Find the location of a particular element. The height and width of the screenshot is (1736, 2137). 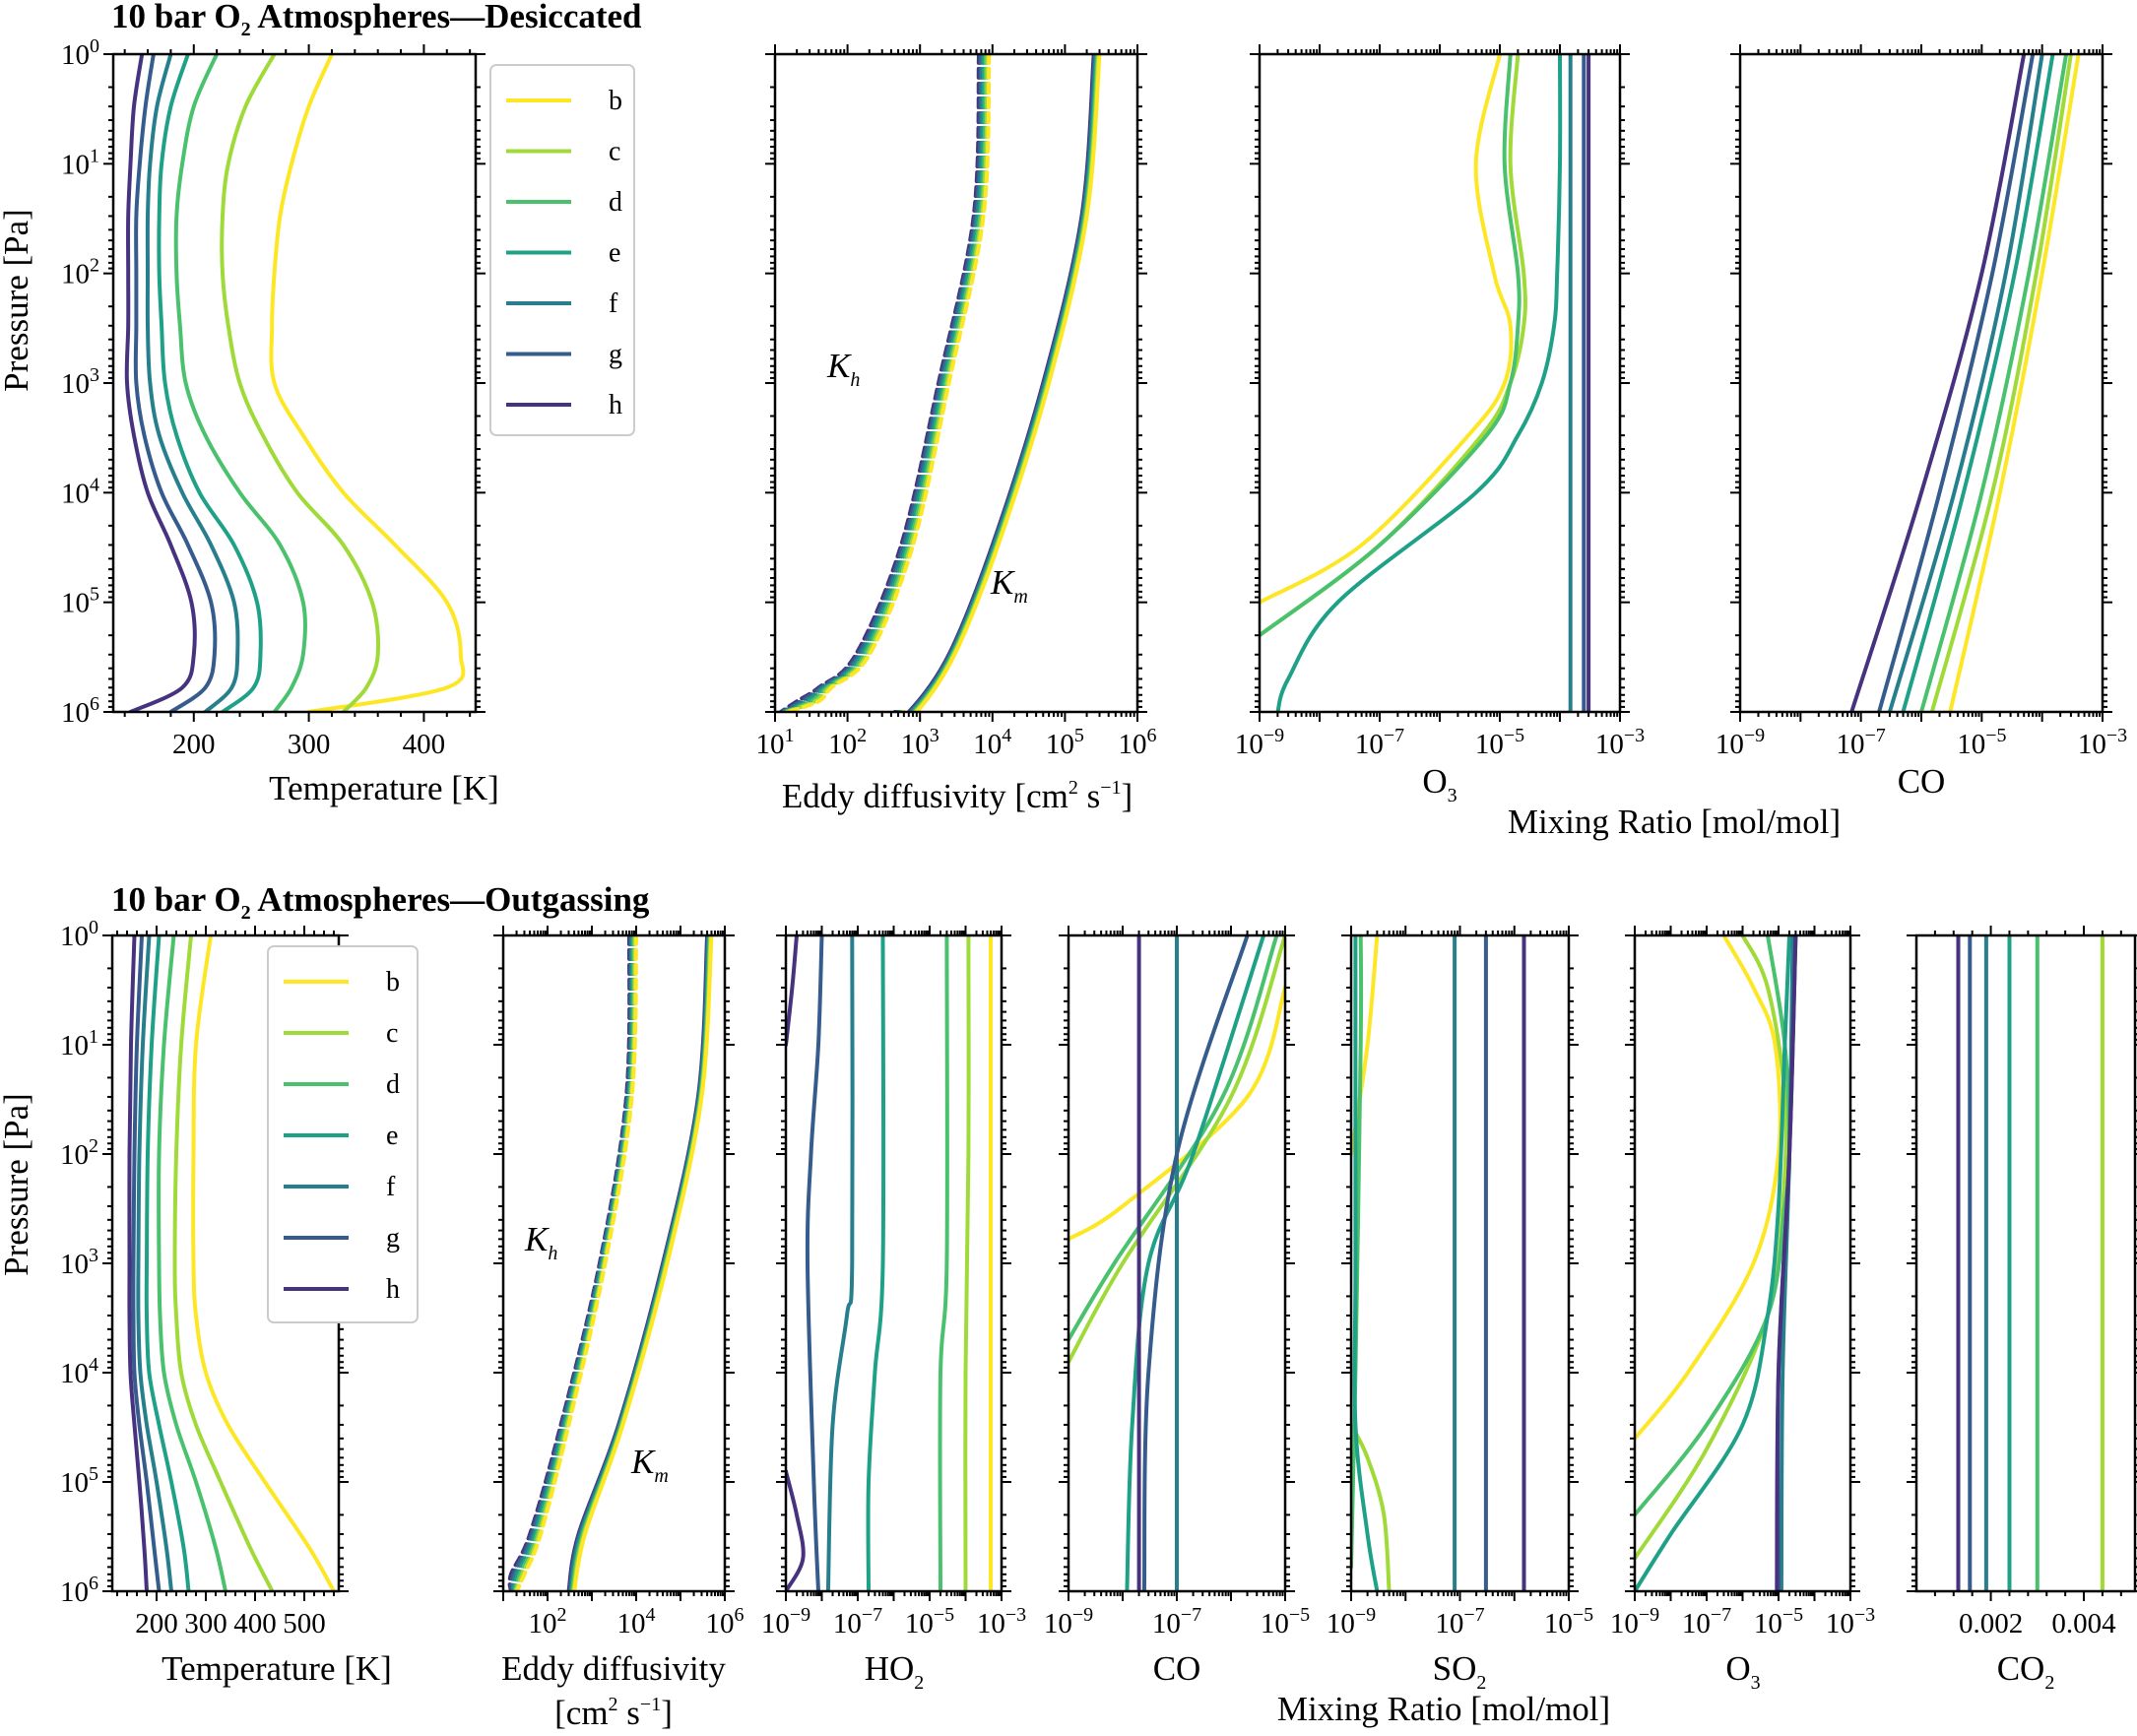

bottom-eddy-frame is located at coordinates (614, 1263).